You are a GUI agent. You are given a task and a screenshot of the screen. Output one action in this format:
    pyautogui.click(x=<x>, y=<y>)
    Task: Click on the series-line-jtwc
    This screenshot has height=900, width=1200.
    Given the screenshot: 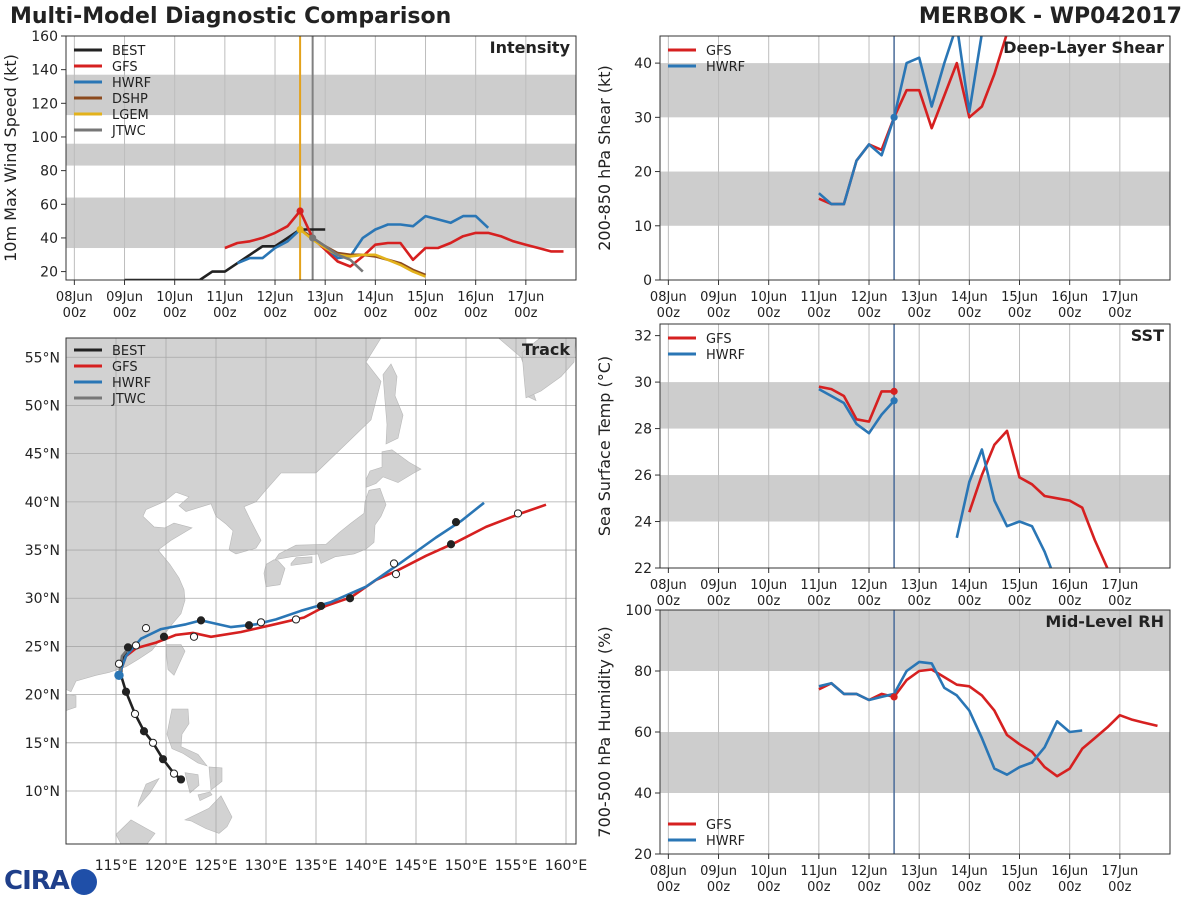 What is the action you would take?
    pyautogui.click(x=337, y=254)
    